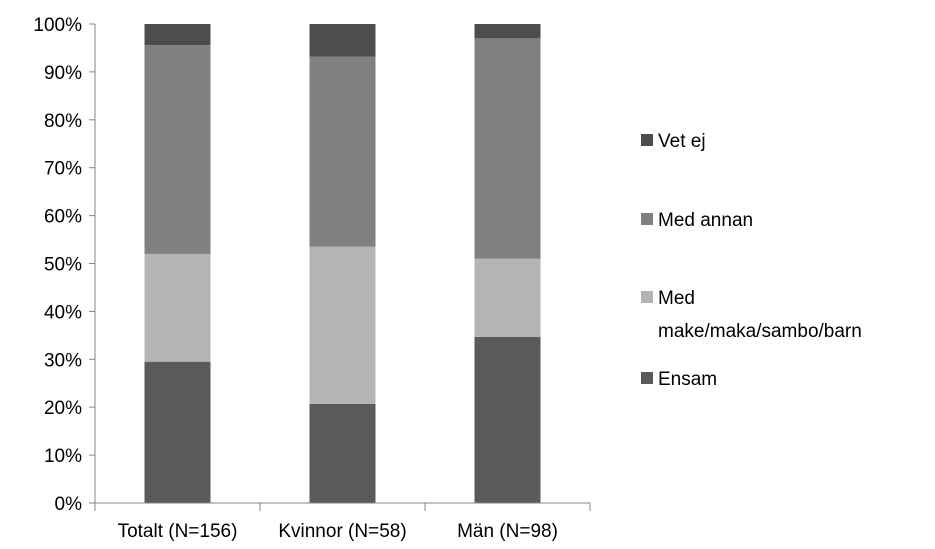 Image resolution: width=935 pixels, height=549 pixels. What do you see at coordinates (687, 379) in the screenshot?
I see `legend-label: Ensam` at bounding box center [687, 379].